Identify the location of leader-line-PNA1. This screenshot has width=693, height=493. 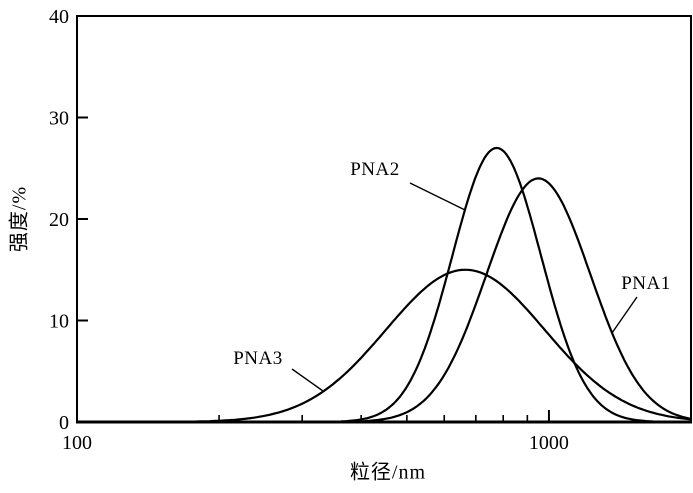
(624, 315).